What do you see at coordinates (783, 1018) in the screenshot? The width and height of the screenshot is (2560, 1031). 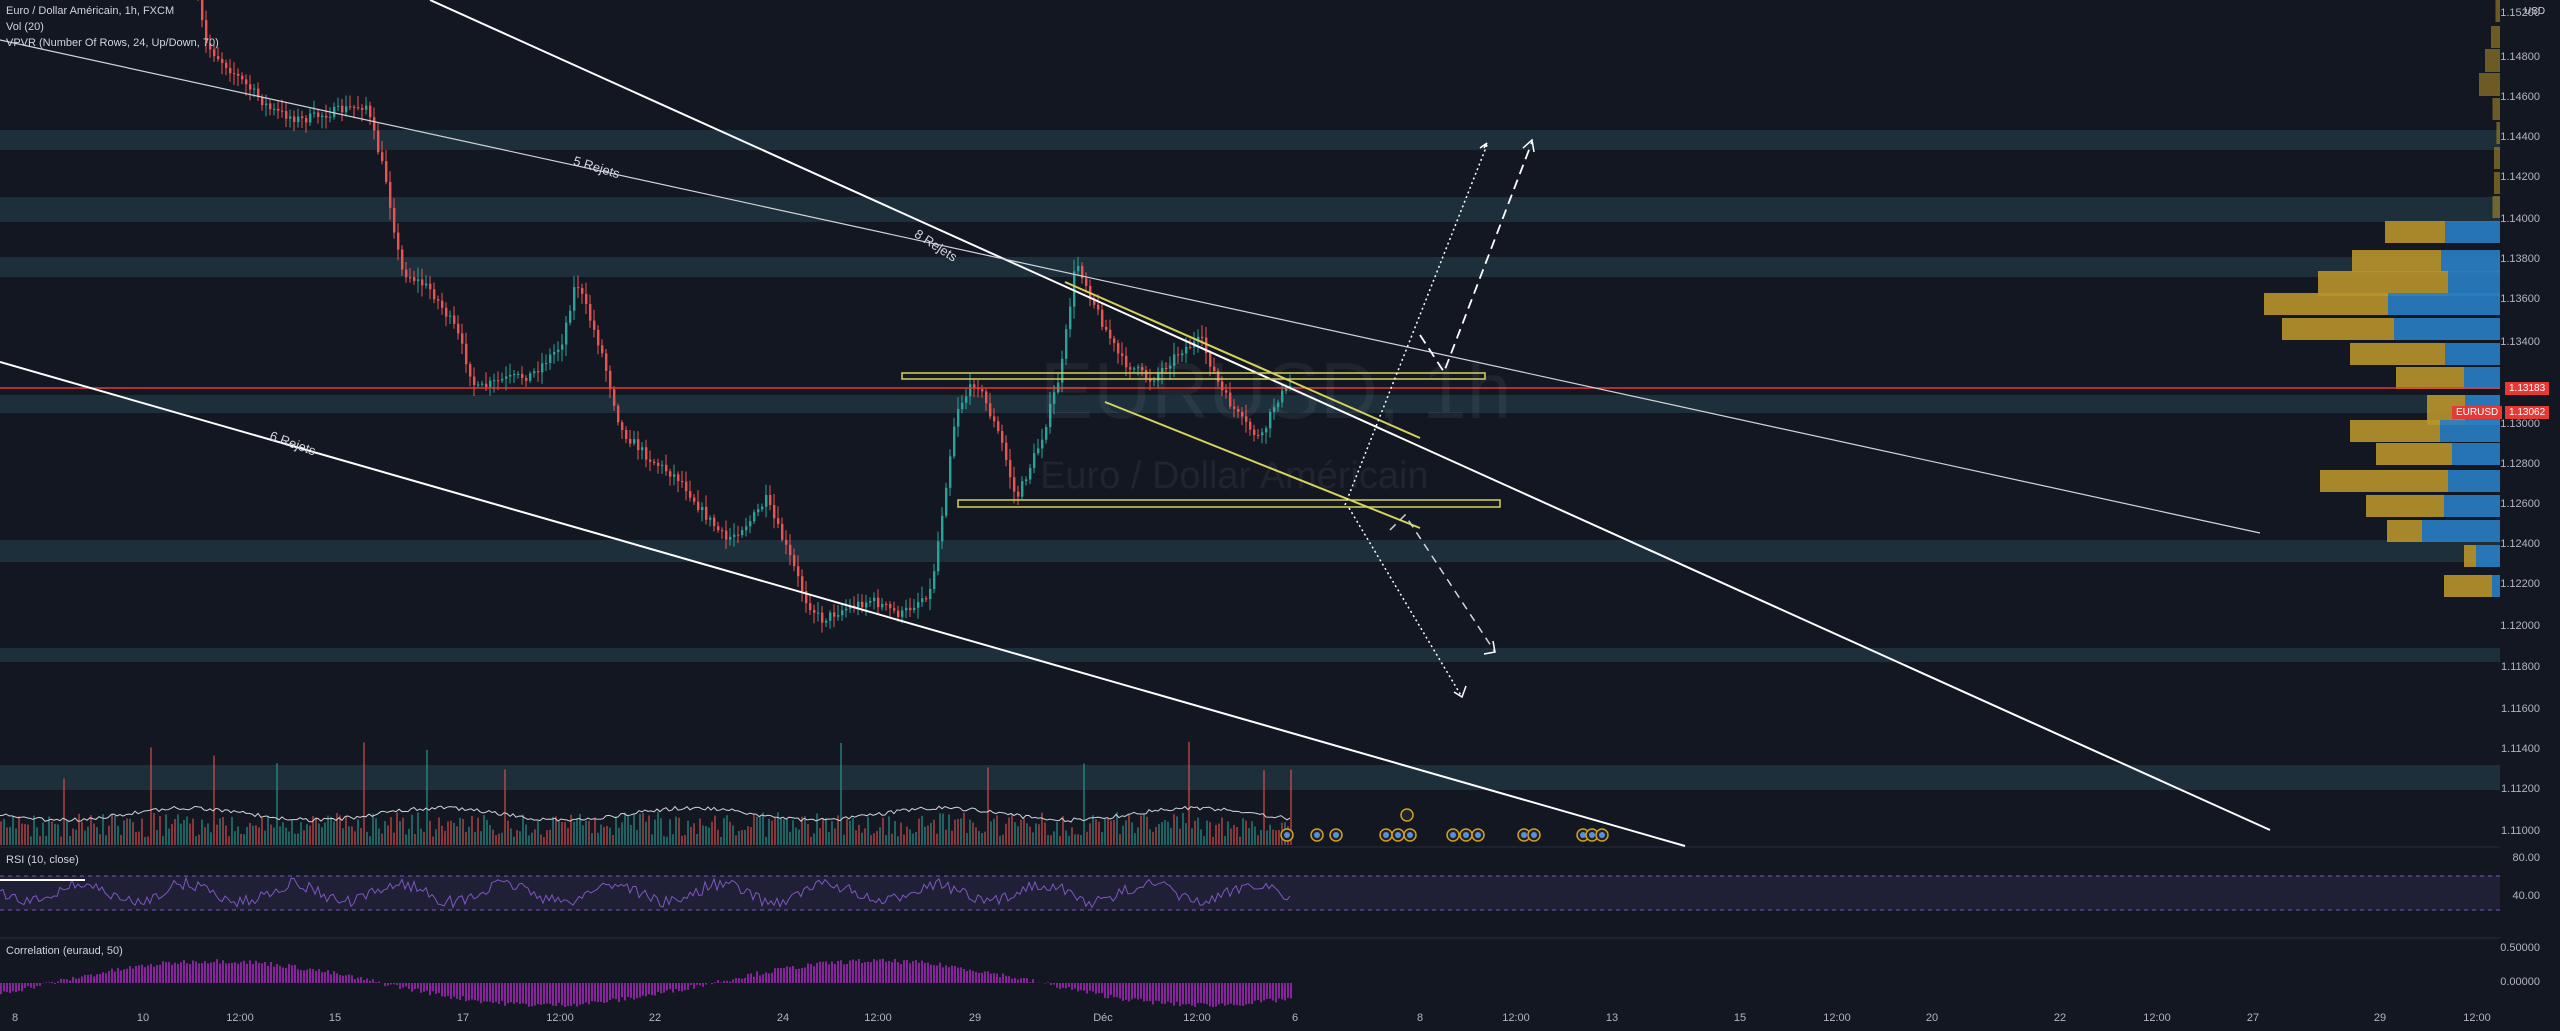 I see `time-tick: 24` at bounding box center [783, 1018].